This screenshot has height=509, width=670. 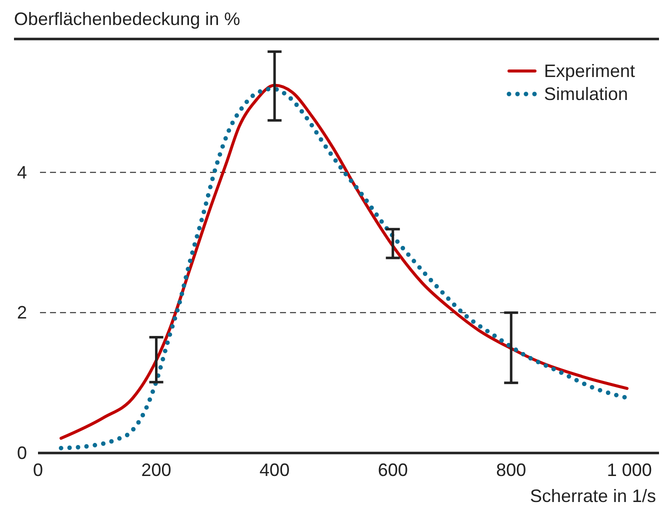 I want to click on x-tick-label: 400, so click(x=275, y=470).